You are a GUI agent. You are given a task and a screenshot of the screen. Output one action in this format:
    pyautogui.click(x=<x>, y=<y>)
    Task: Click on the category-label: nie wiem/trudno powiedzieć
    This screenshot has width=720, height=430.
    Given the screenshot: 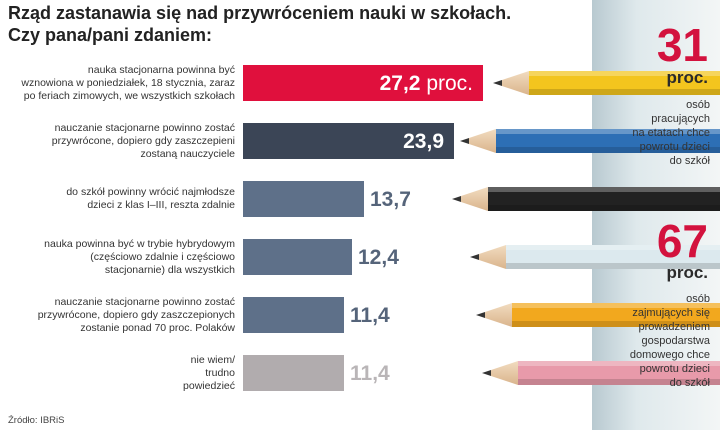 What is the action you would take?
    pyautogui.click(x=120, y=373)
    